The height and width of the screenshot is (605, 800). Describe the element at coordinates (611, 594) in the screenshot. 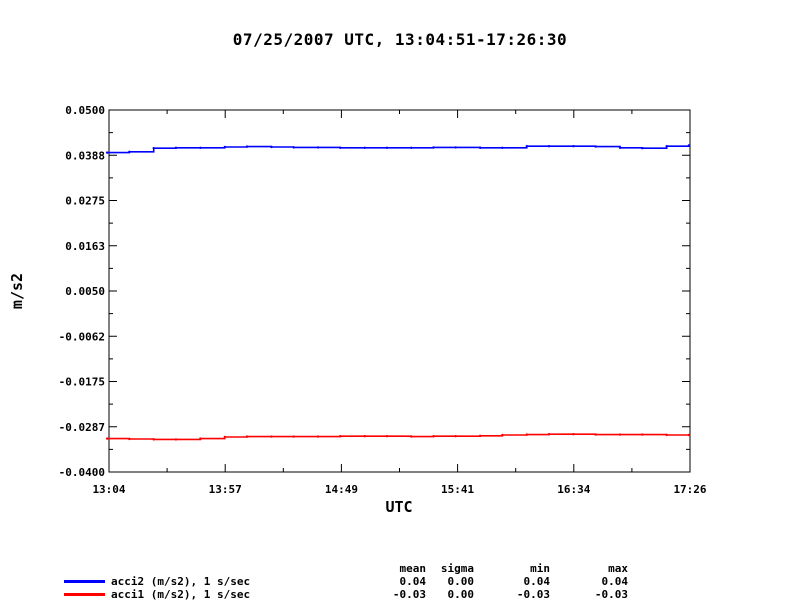

I see `stat-value-max: -0.03` at that location.